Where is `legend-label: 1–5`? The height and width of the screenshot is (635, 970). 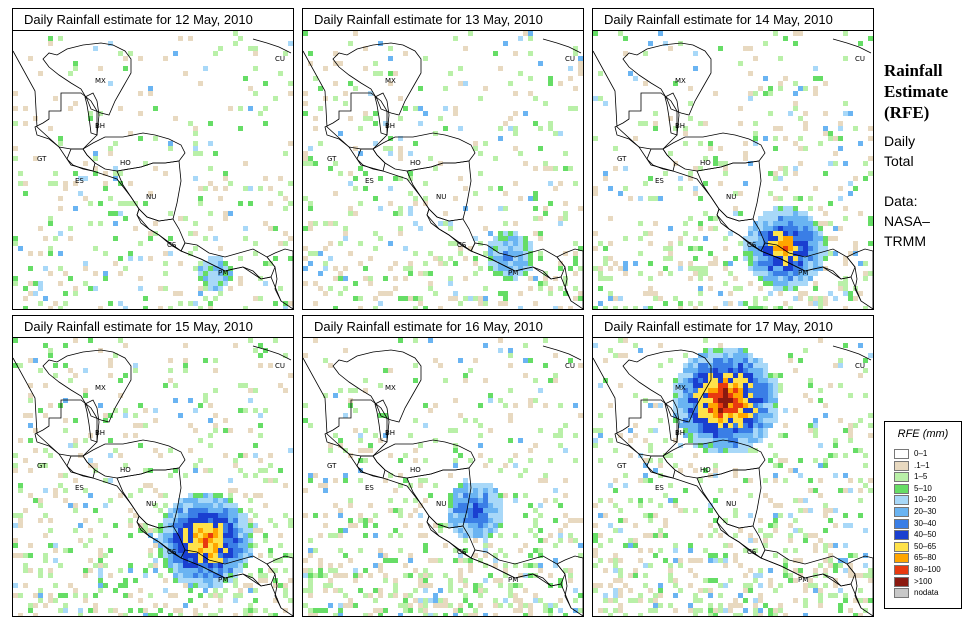 legend-label: 1–5 is located at coordinates (921, 477).